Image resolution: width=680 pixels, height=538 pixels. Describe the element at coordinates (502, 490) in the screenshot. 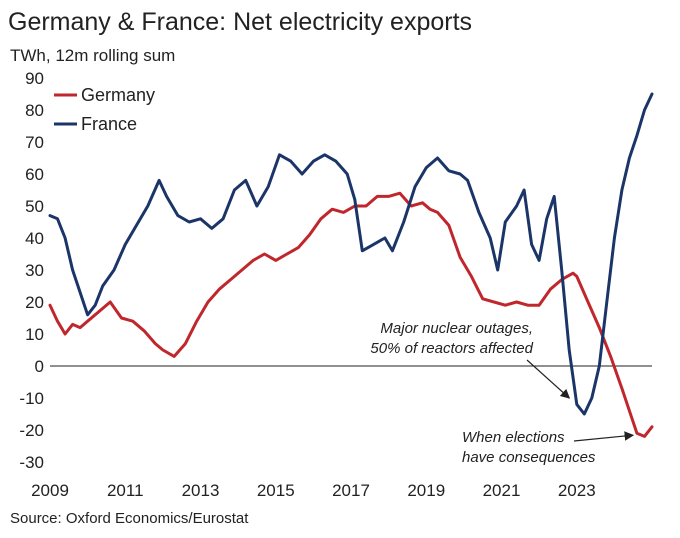

I see `x-tick-label: 2021` at that location.